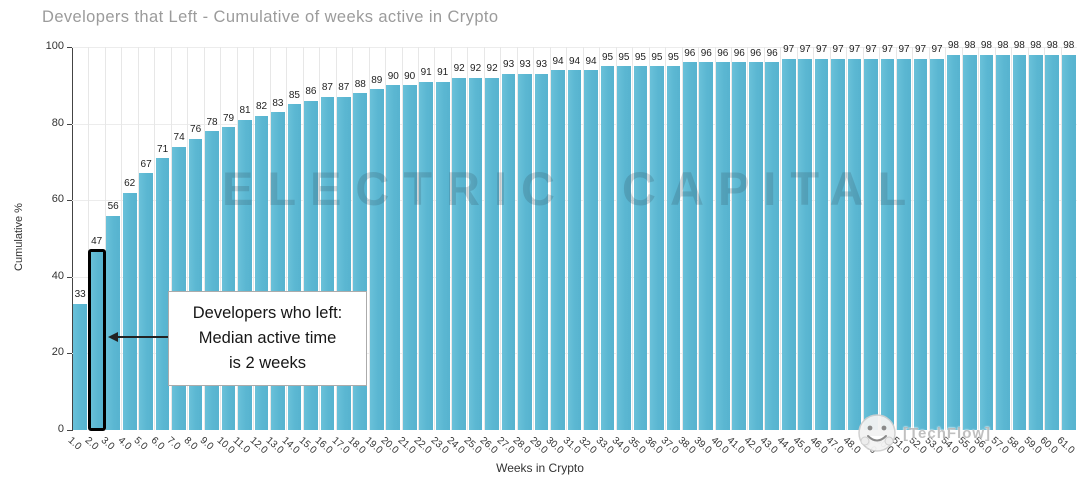  I want to click on x-tick-label: 6.0, so click(157, 444).